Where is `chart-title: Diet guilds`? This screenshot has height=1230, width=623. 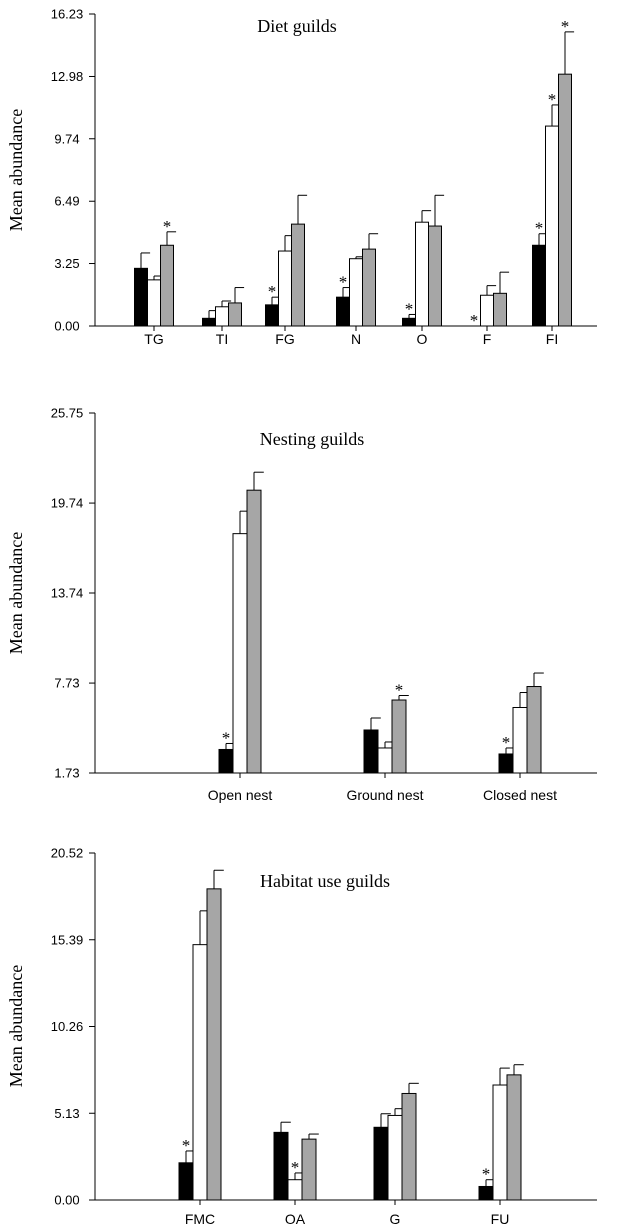 chart-title: Diet guilds is located at coordinates (297, 26).